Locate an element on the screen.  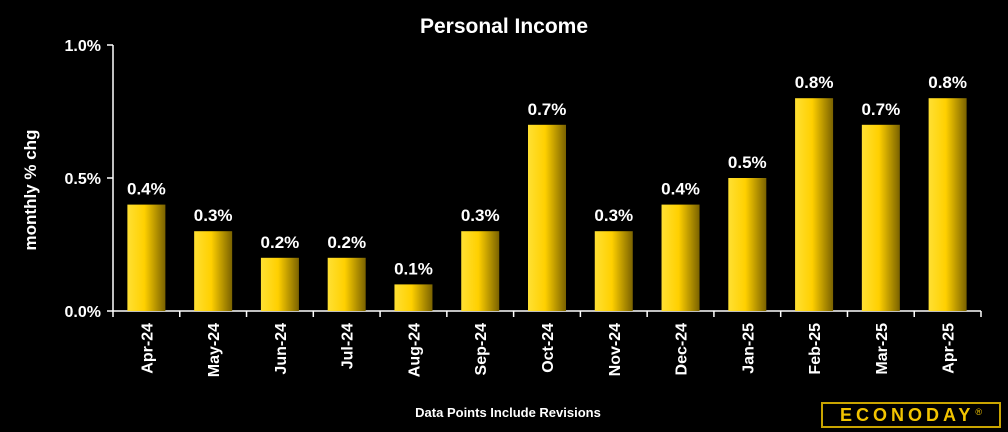
x-axis-label: Data Points Include Revisions is located at coordinates (508, 412).